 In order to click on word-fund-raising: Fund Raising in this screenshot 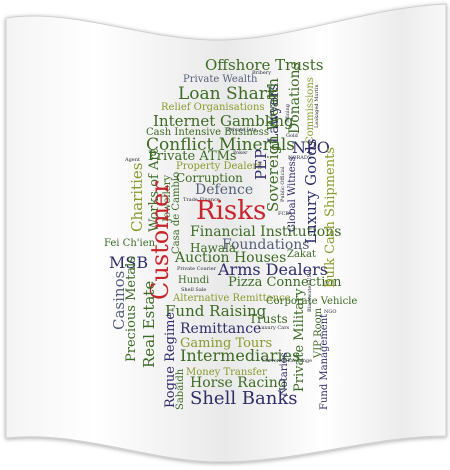, I will do `click(216, 311)`.